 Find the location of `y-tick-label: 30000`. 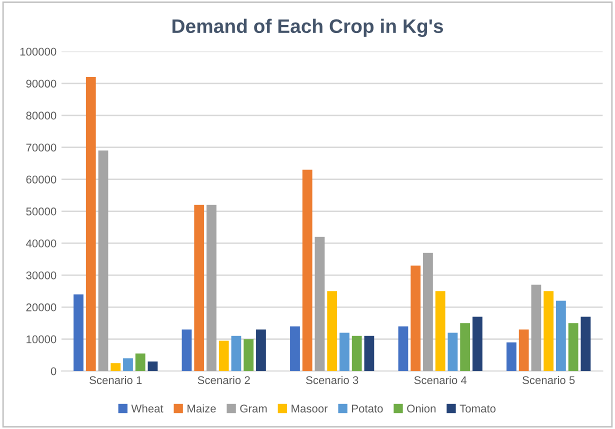

y-tick-label: 30000 is located at coordinates (41, 275).